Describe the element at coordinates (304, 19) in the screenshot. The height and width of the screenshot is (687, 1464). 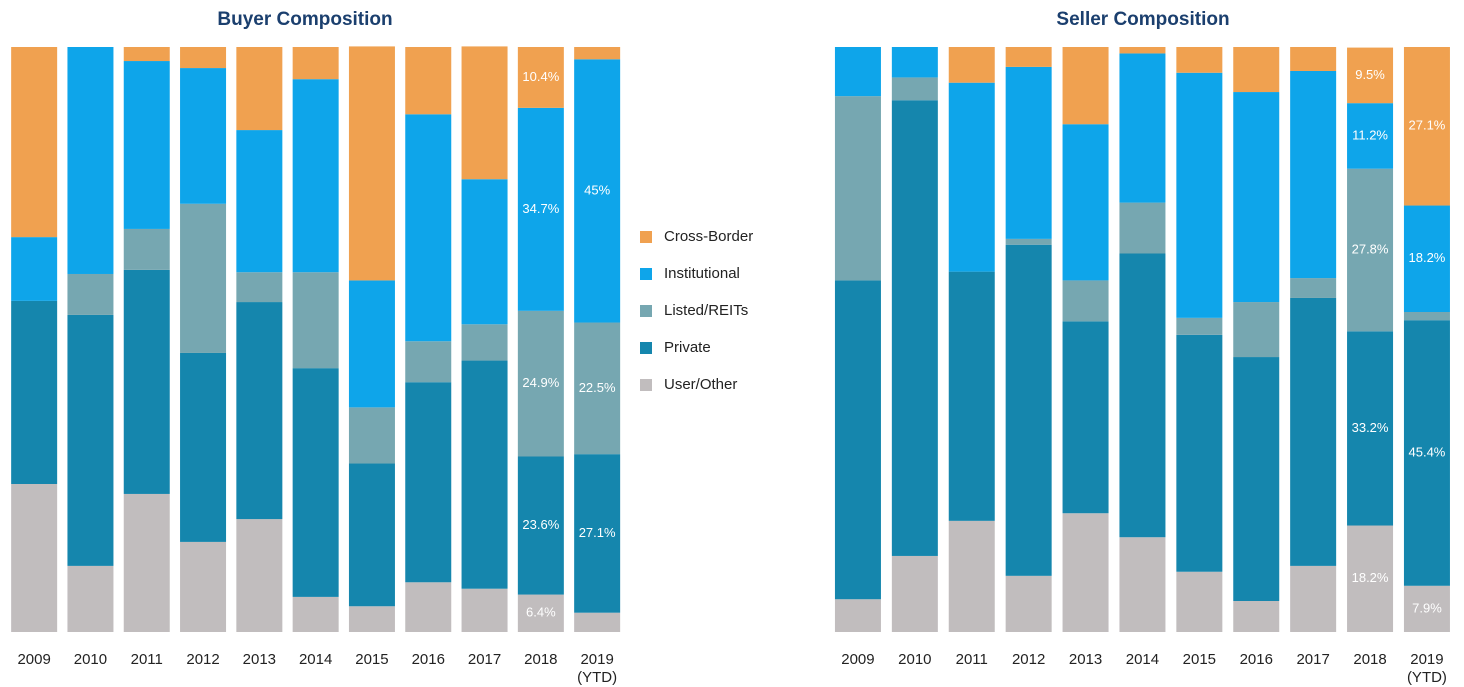
I see `chart-title: Buyer Composition` at that location.